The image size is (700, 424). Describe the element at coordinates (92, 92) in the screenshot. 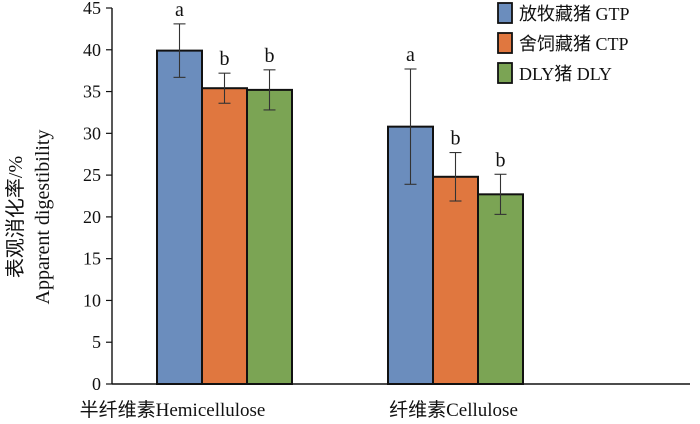

I see `y-tick-label: 35` at that location.